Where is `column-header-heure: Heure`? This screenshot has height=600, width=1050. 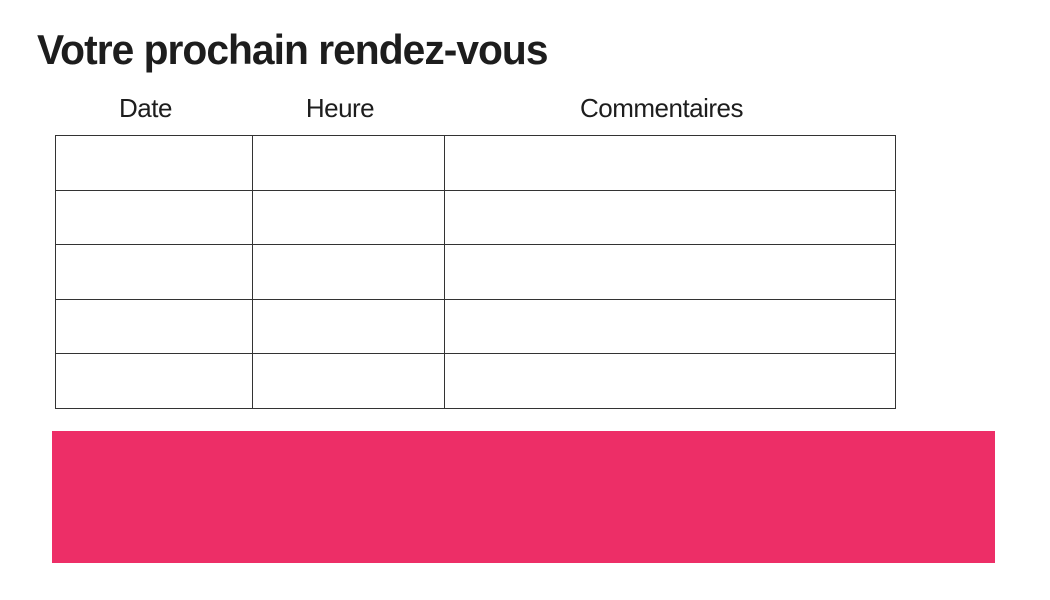 column-header-heure: Heure is located at coordinates (340, 108).